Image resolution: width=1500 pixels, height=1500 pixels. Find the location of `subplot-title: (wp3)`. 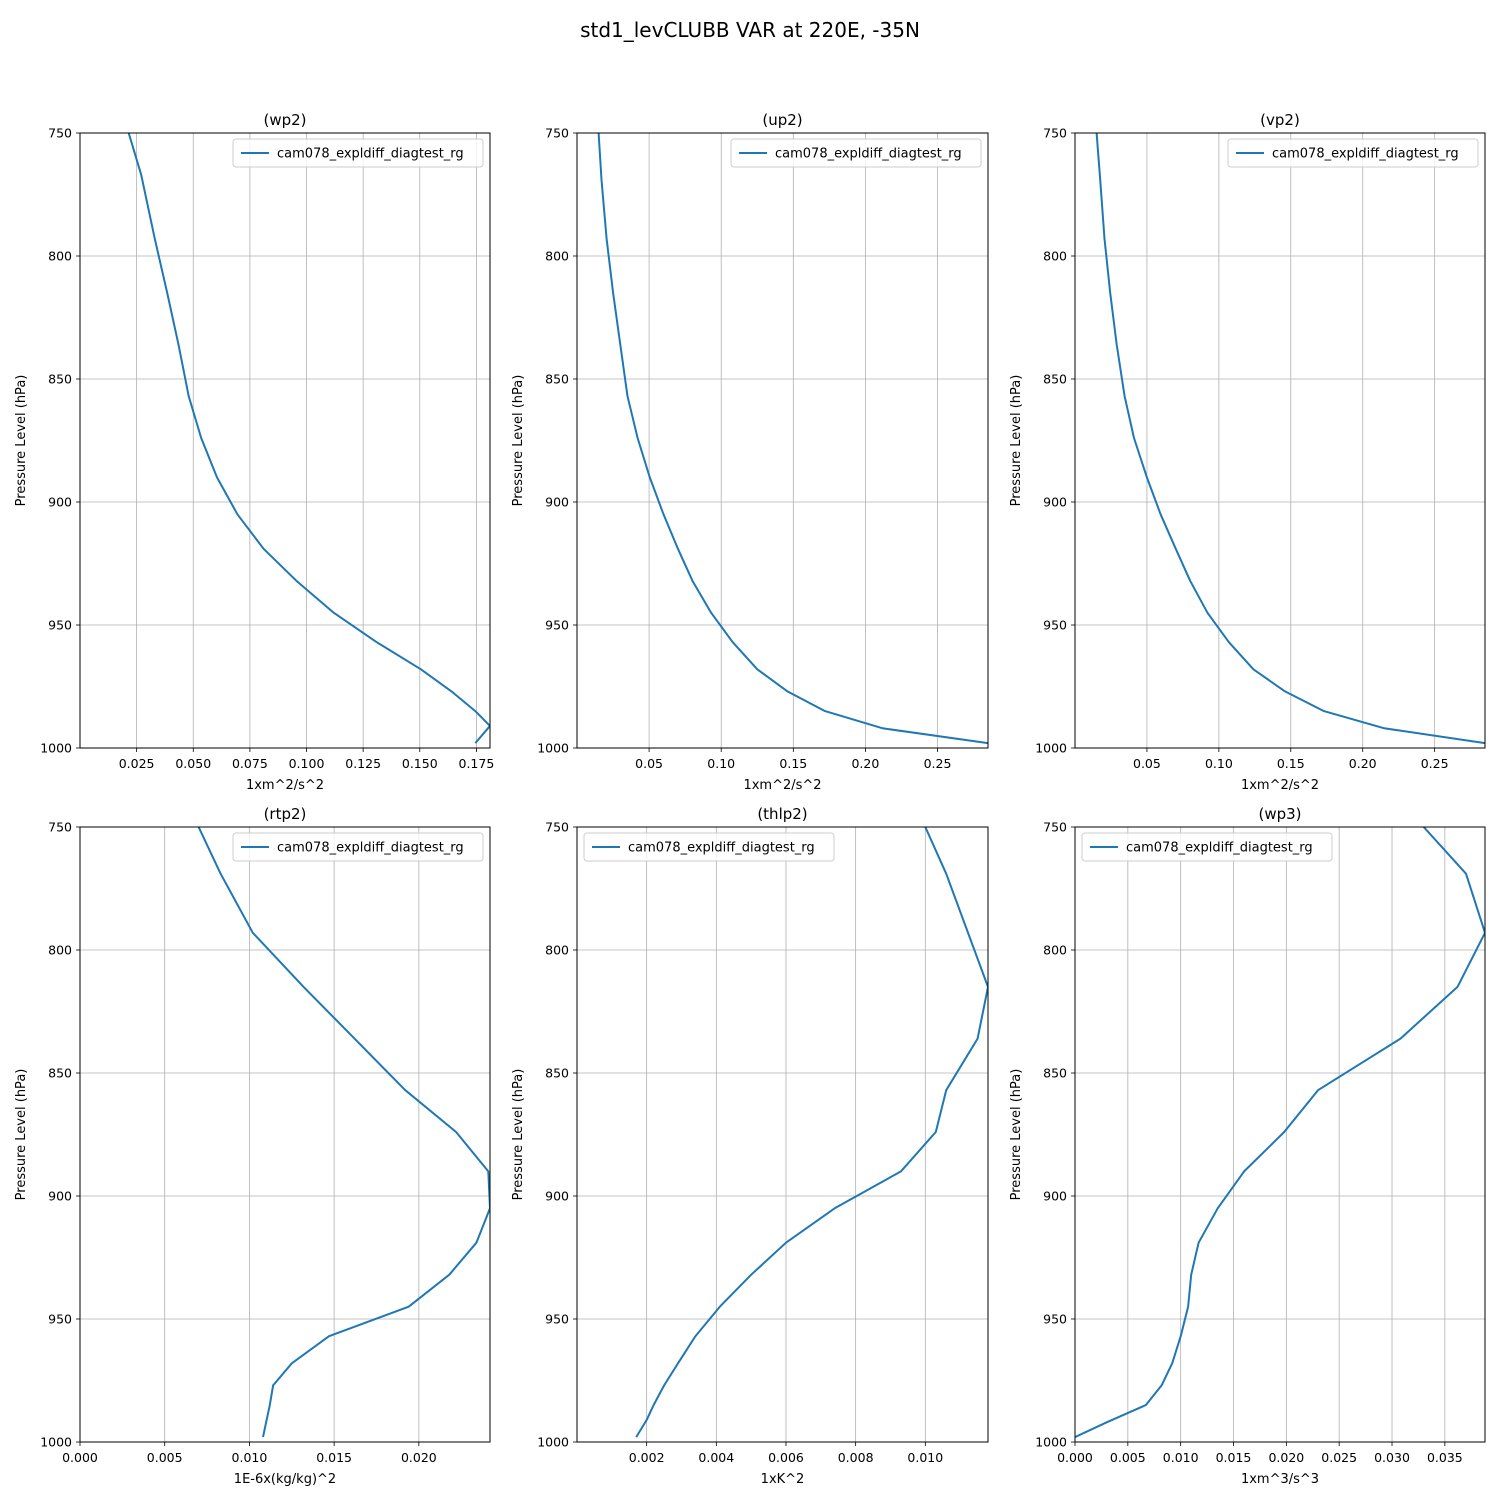

subplot-title: (wp3) is located at coordinates (1279, 814).